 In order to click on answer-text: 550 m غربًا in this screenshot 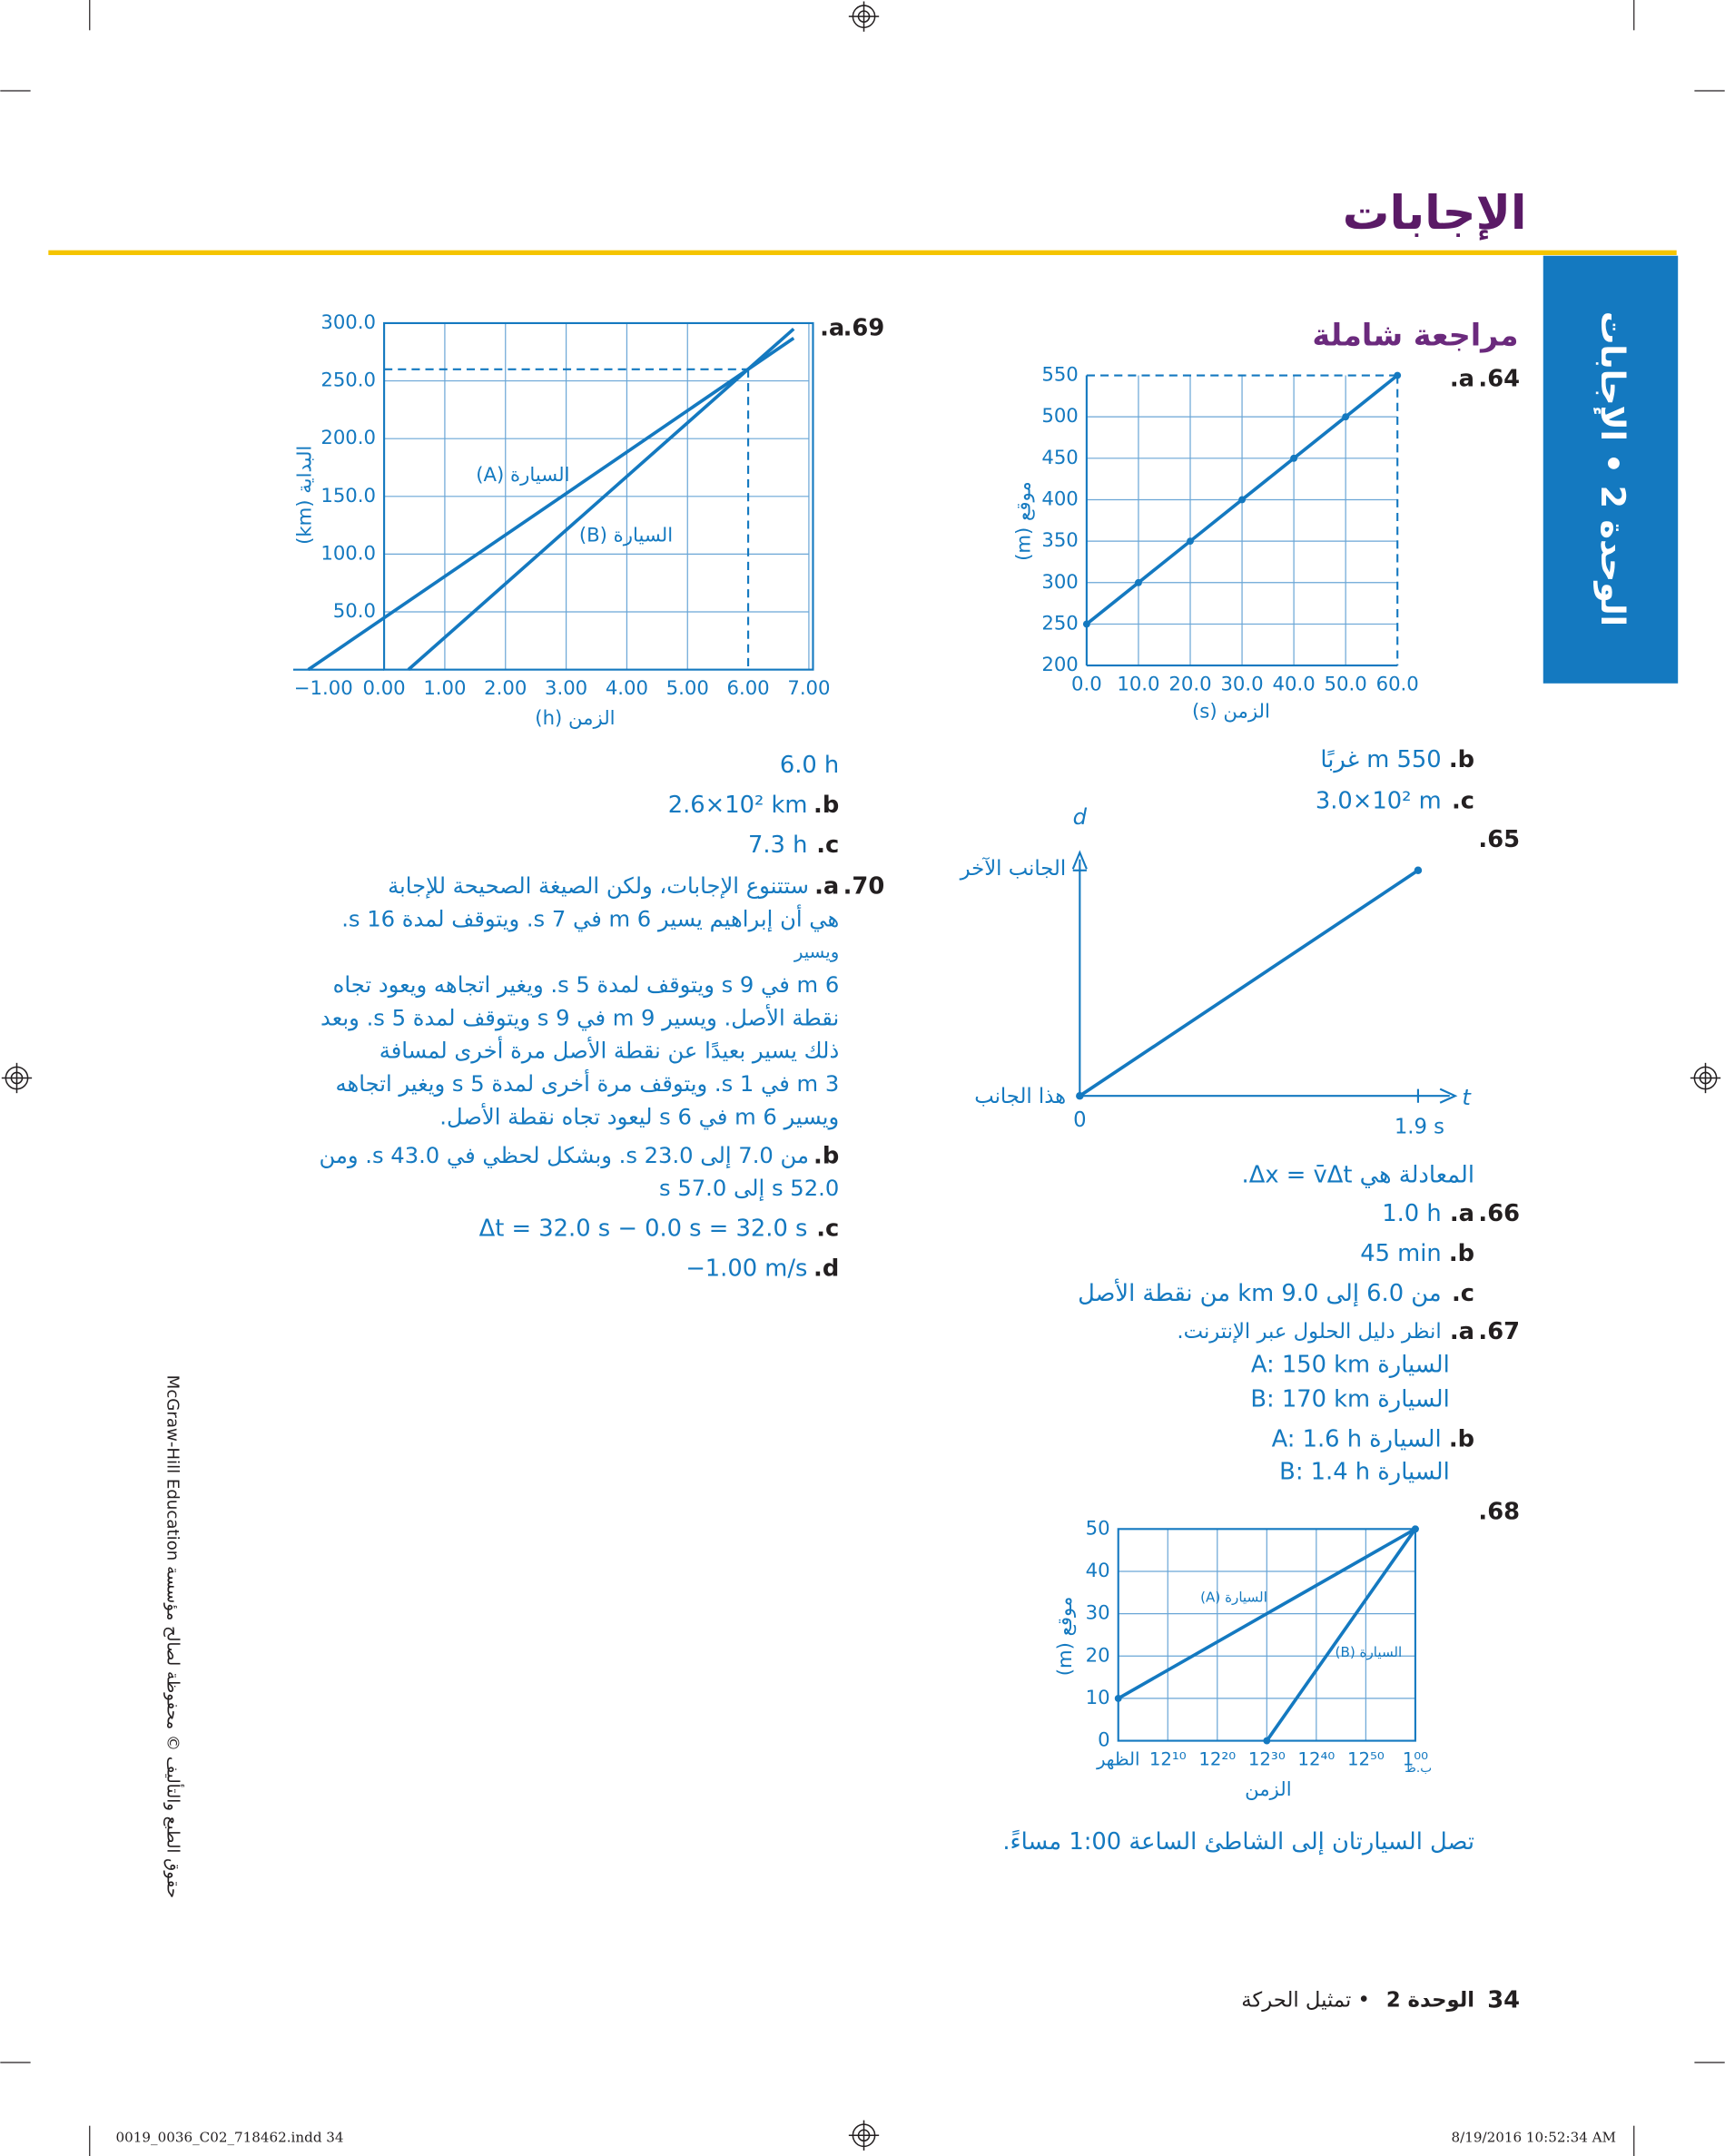, I will do `click(1381, 759)`.